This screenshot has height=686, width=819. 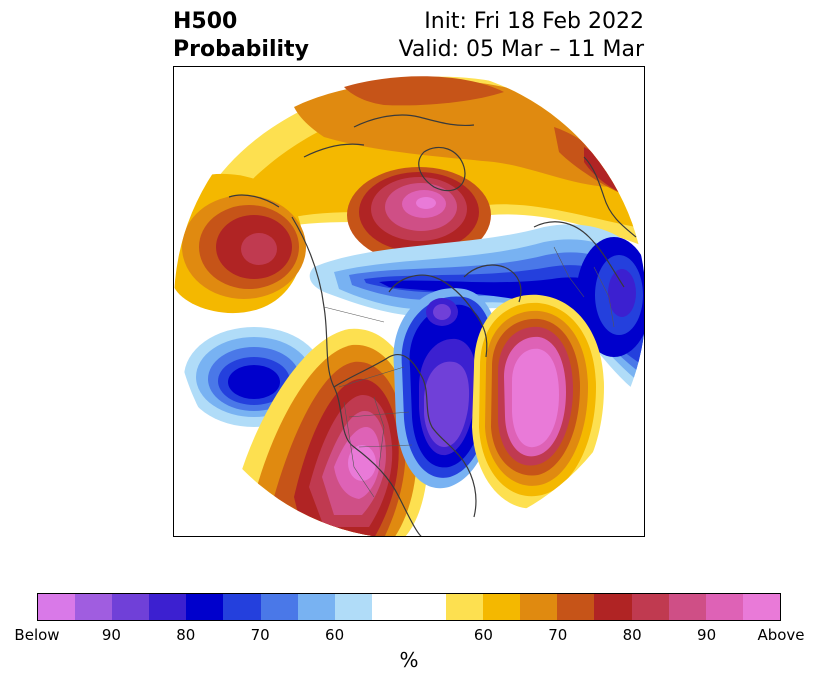 I want to click on above-greenland, so click(x=419, y=215).